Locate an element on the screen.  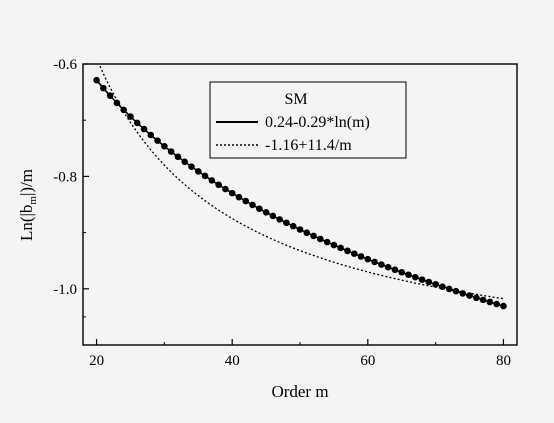
x-tick-label: 40 is located at coordinates (232, 361).